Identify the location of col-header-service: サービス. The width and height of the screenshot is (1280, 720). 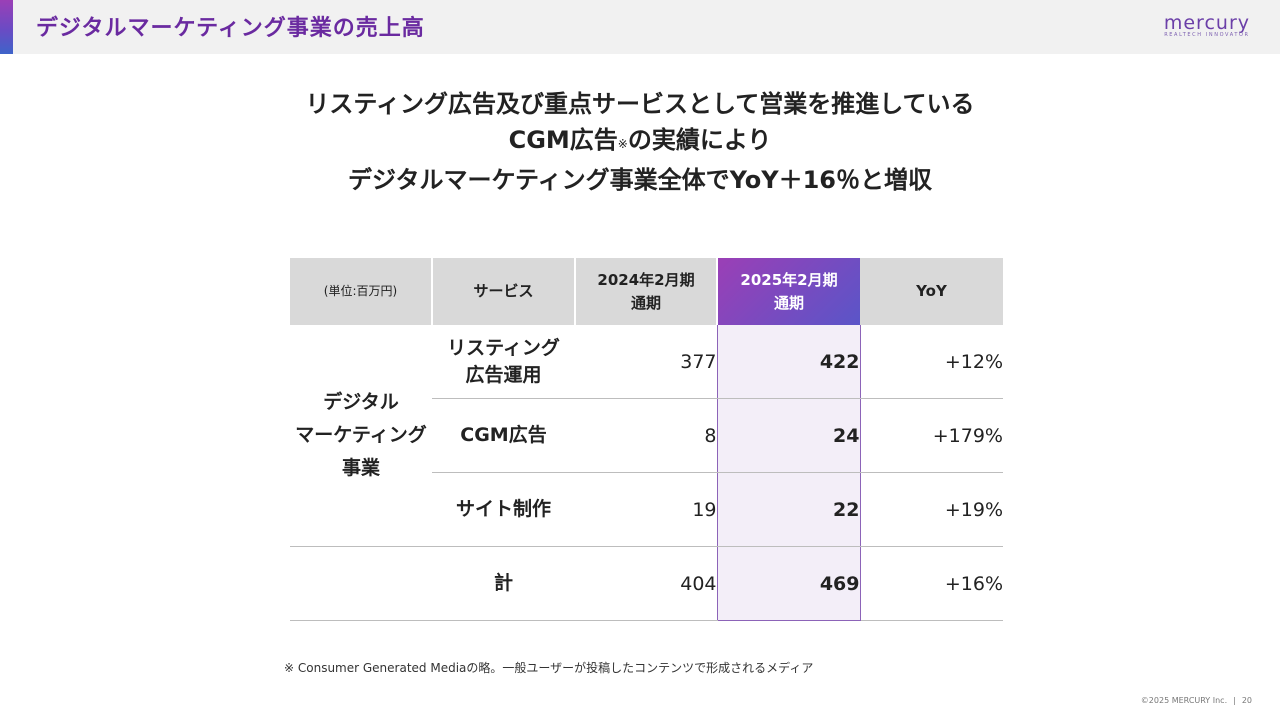
(504, 291).